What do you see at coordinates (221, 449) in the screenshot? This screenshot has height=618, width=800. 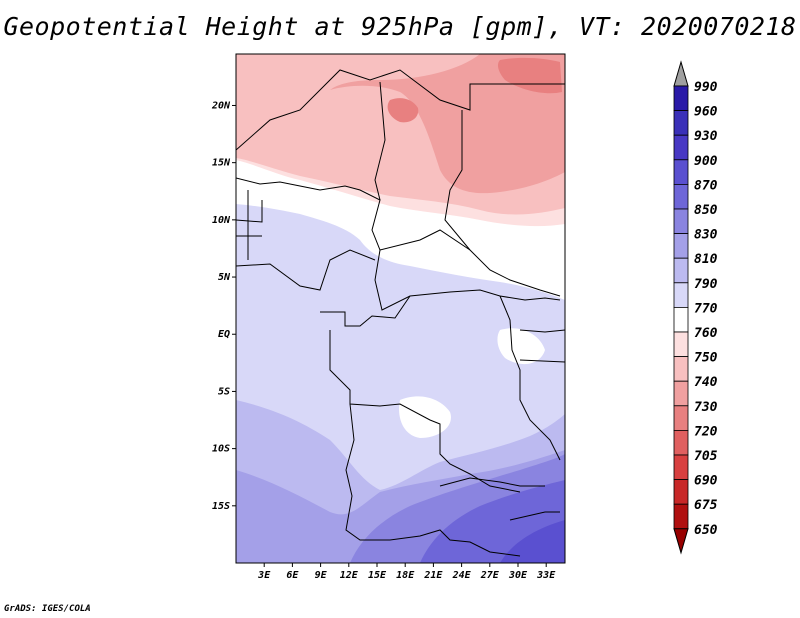 I see `y-tick-label: 10S` at bounding box center [221, 449].